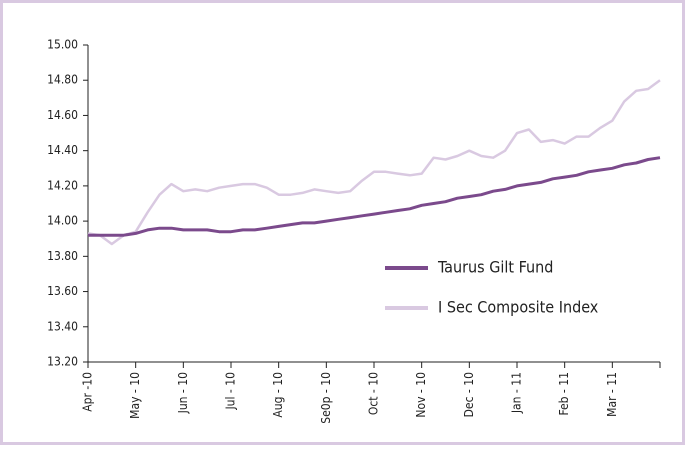 The image size is (685, 449). Describe the element at coordinates (374, 393) in the screenshot. I see `x-tick-label: Oct - 10` at that location.